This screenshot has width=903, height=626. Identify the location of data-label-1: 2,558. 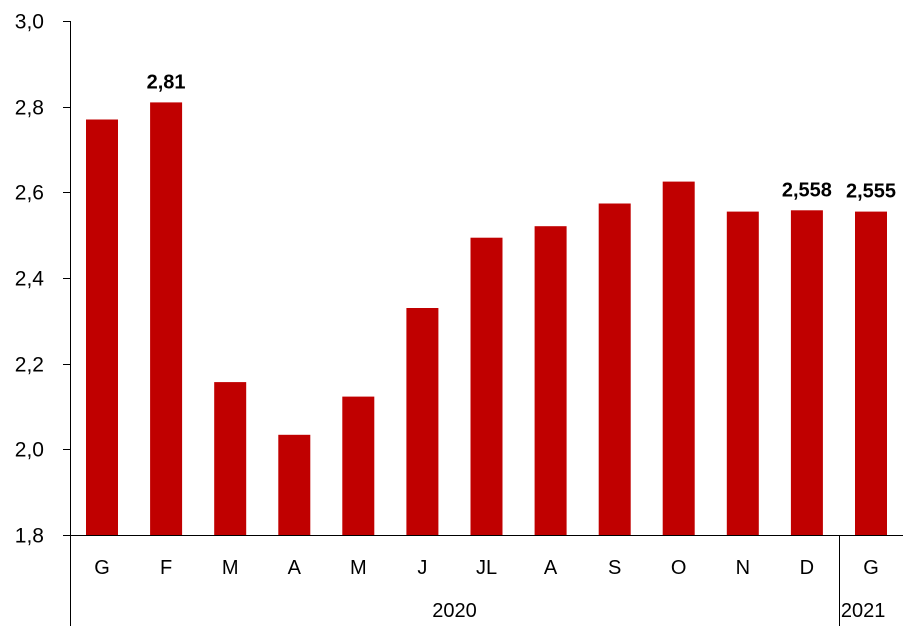
(807, 190).